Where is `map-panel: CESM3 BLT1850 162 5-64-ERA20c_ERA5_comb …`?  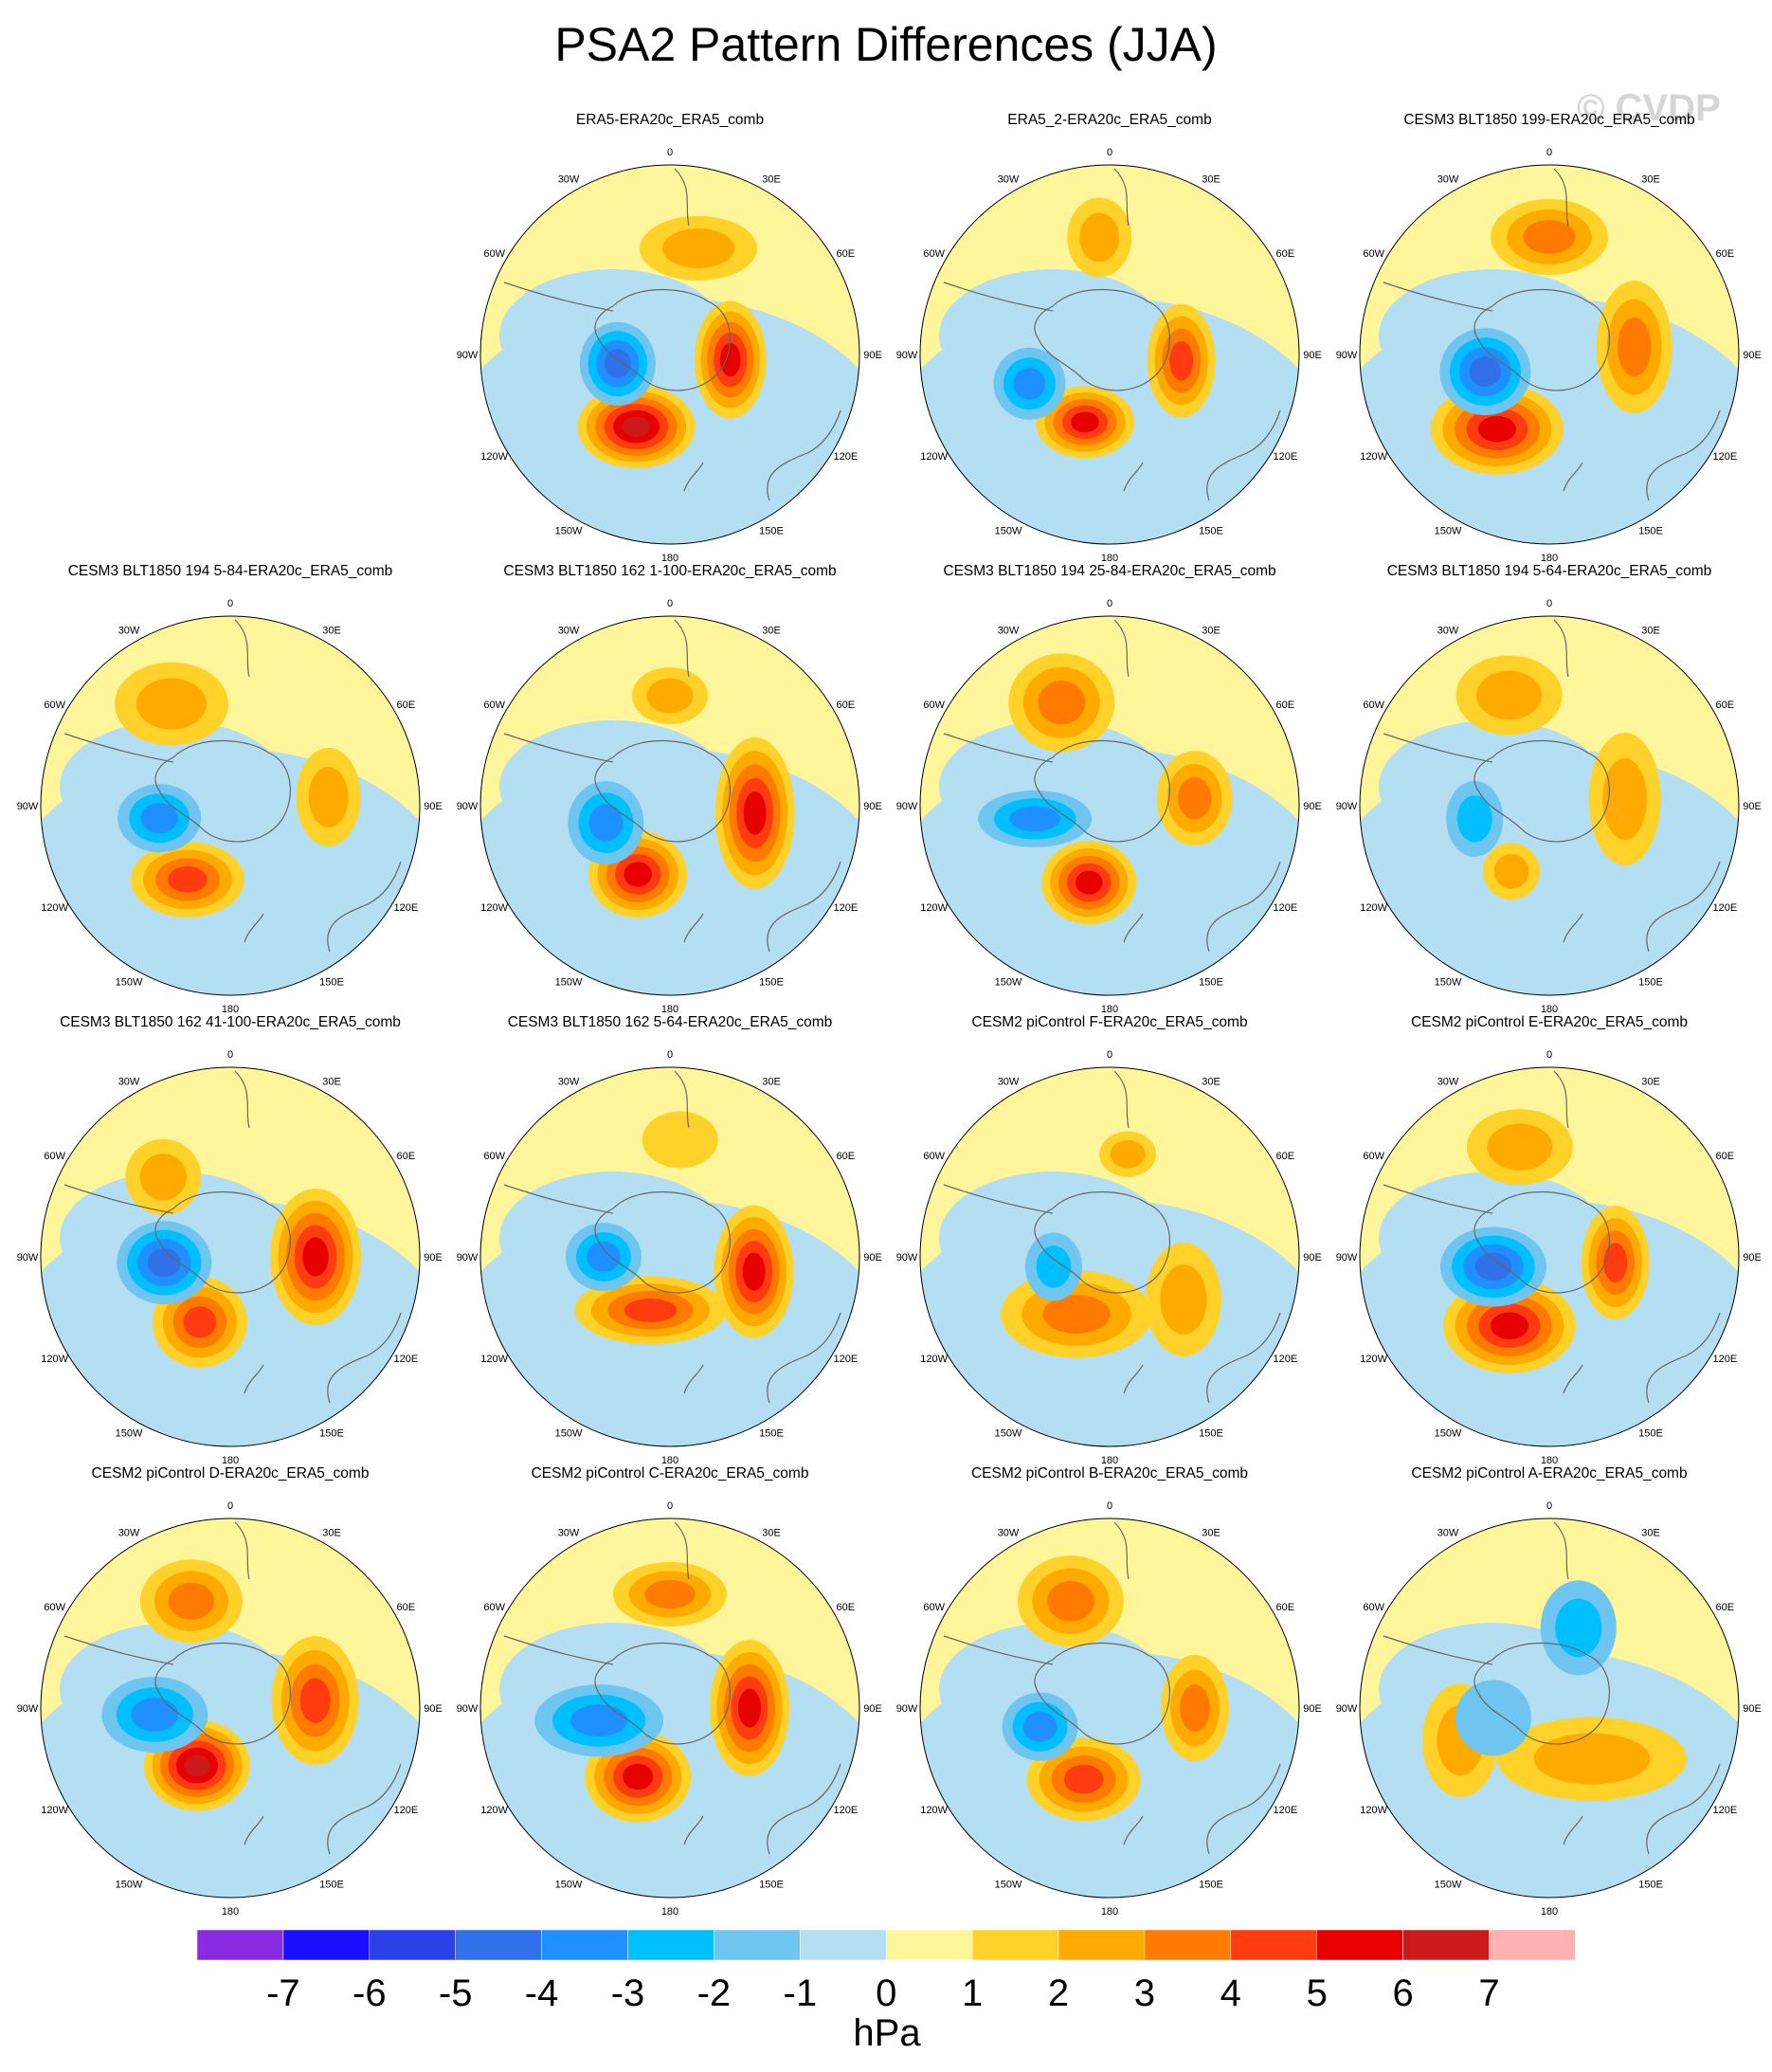
map-panel: CESM3 BLT1850 162 5-64-ERA20c_ERA5_comb … is located at coordinates (670, 1241).